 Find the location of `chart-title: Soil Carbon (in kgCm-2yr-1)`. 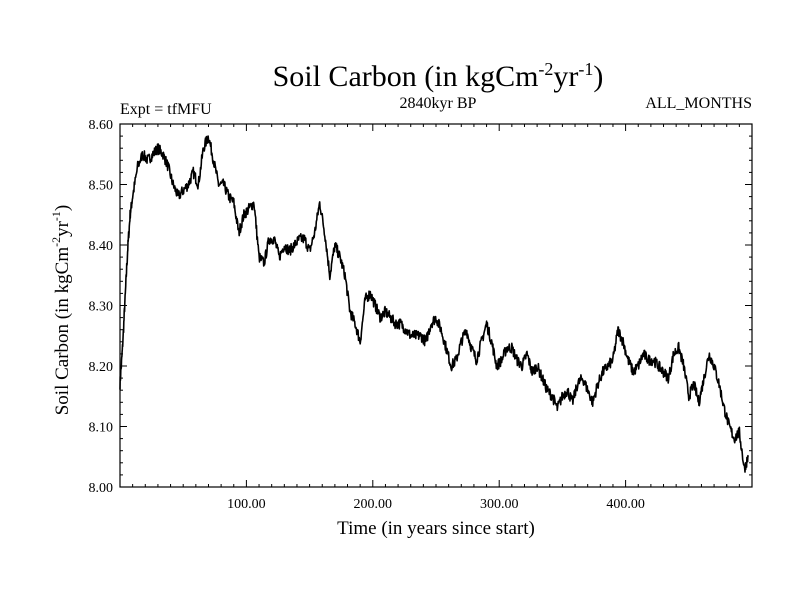

chart-title: Soil Carbon (in kgCm-2yr-1) is located at coordinates (438, 76).